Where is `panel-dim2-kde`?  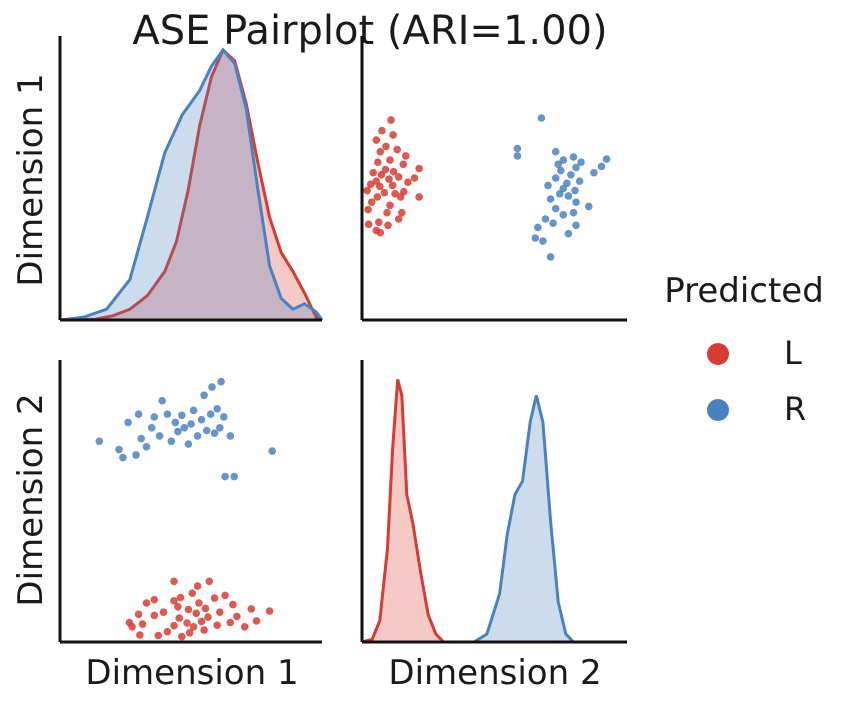
panel-dim2-kde is located at coordinates (493, 502).